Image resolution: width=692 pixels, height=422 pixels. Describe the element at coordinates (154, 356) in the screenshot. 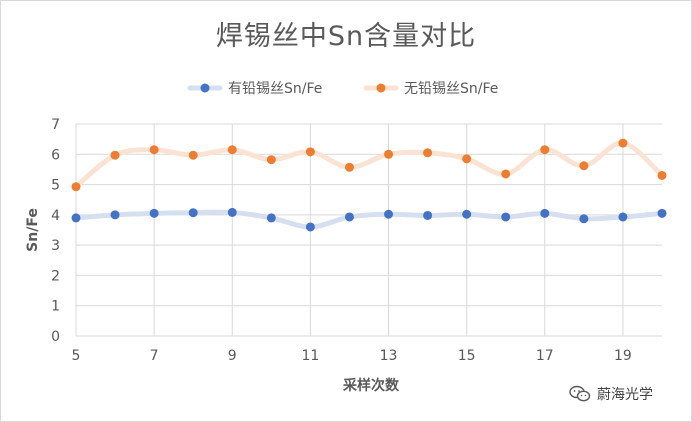

I see `x-tick-label: 7` at that location.